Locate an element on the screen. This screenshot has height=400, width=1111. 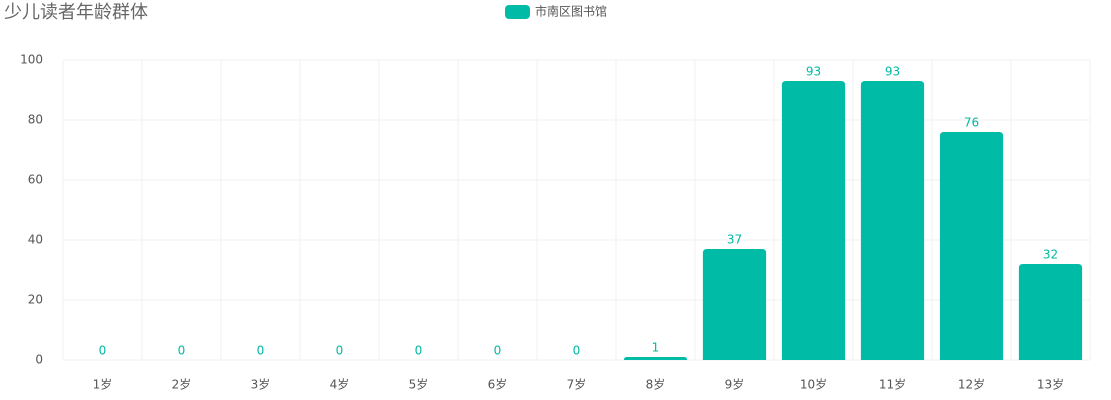
value-label: 32 is located at coordinates (1050, 255).